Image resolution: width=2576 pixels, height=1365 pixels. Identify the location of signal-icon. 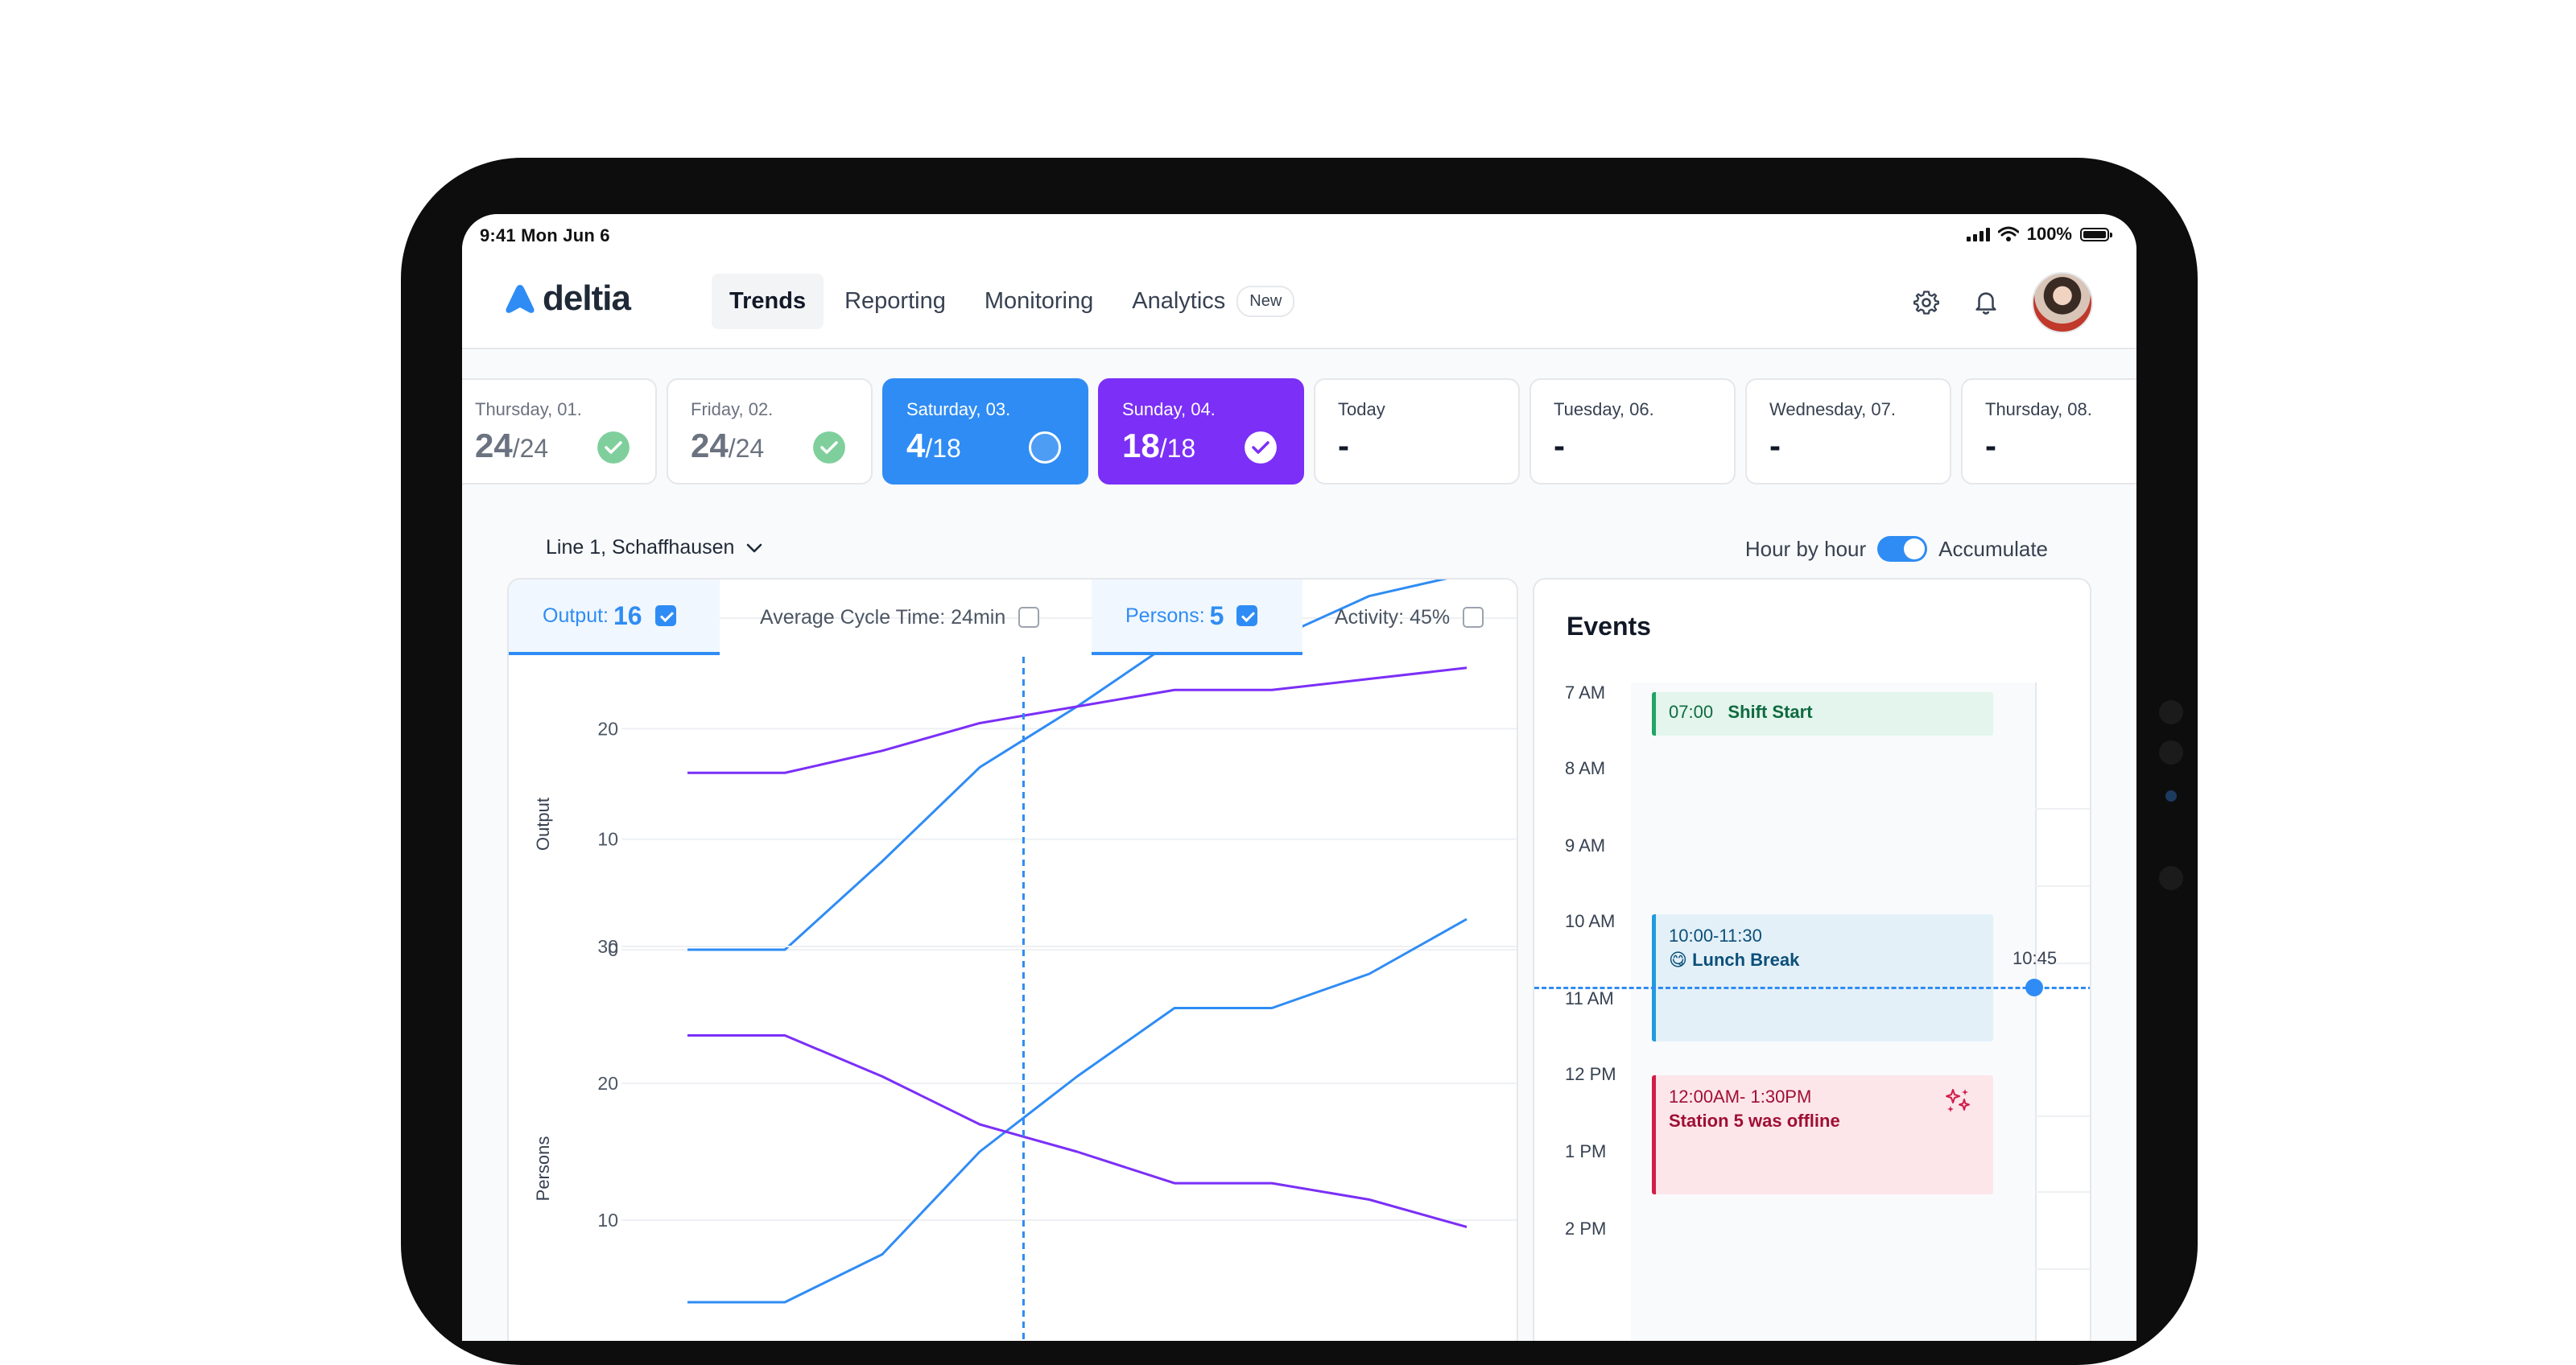
(1978, 234).